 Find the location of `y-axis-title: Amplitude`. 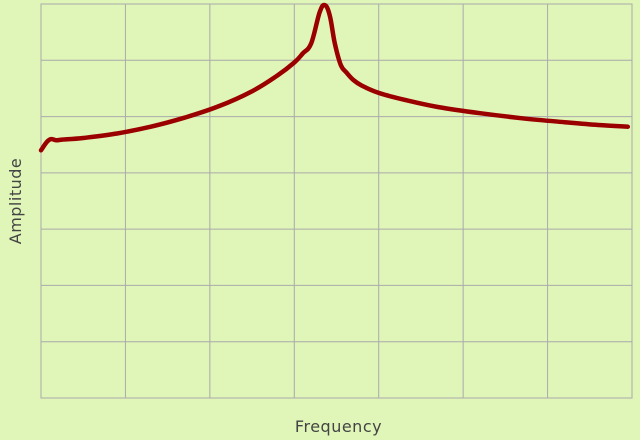

y-axis-title: Amplitude is located at coordinates (15, 201).